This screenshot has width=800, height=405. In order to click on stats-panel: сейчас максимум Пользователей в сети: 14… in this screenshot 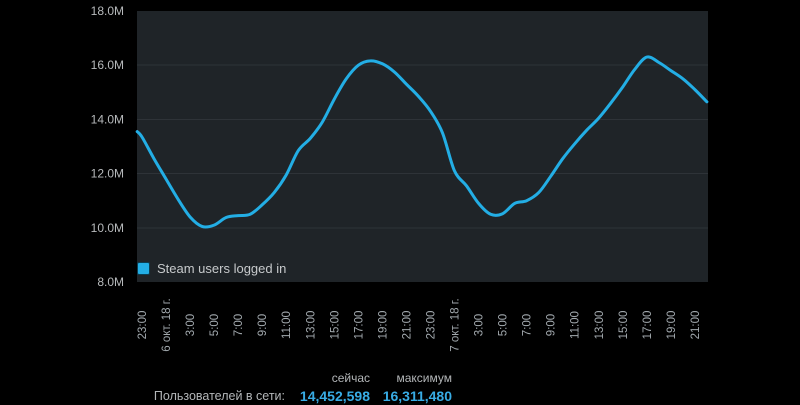, I will do `click(226, 388)`.